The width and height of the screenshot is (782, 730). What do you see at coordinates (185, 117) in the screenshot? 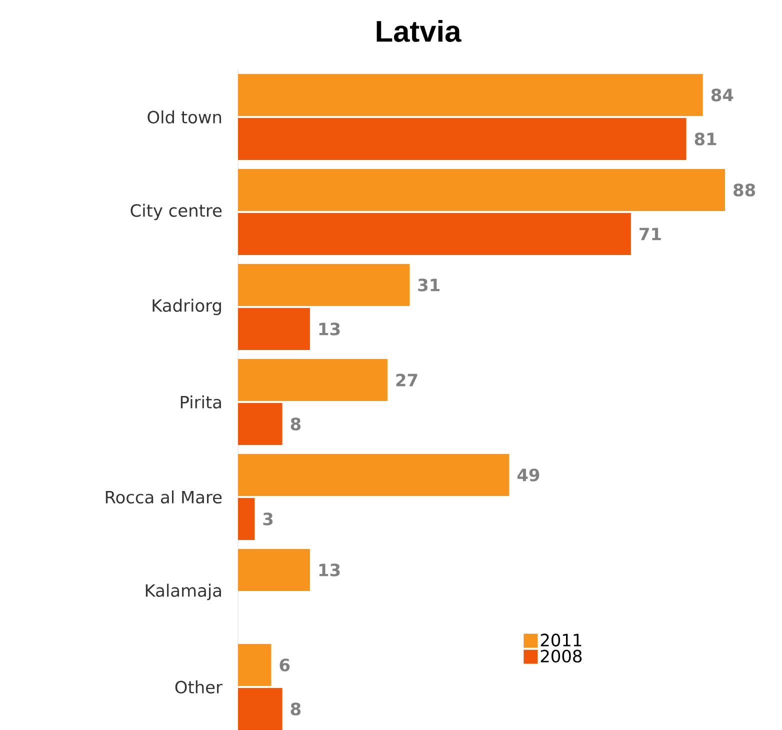
I see `y-tick-label: Old town` at bounding box center [185, 117].